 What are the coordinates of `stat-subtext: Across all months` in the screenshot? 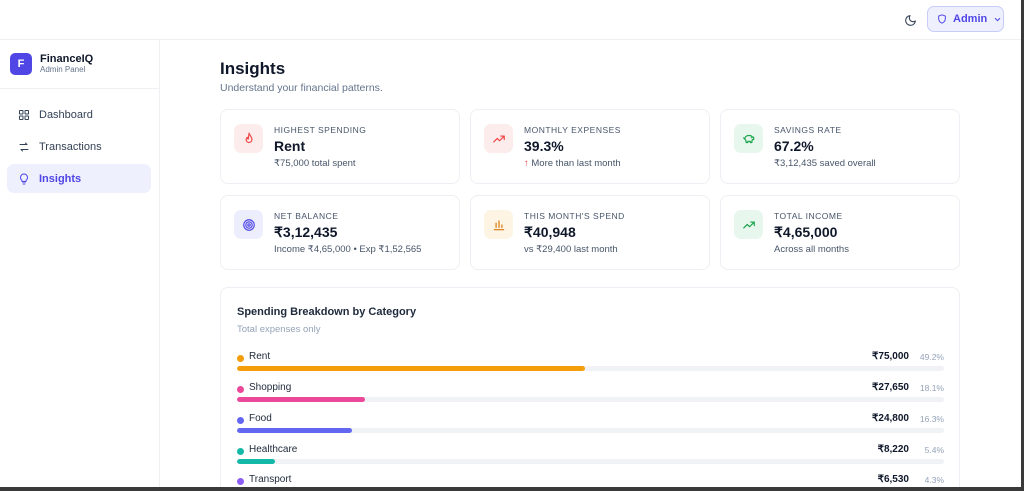 It's located at (811, 249).